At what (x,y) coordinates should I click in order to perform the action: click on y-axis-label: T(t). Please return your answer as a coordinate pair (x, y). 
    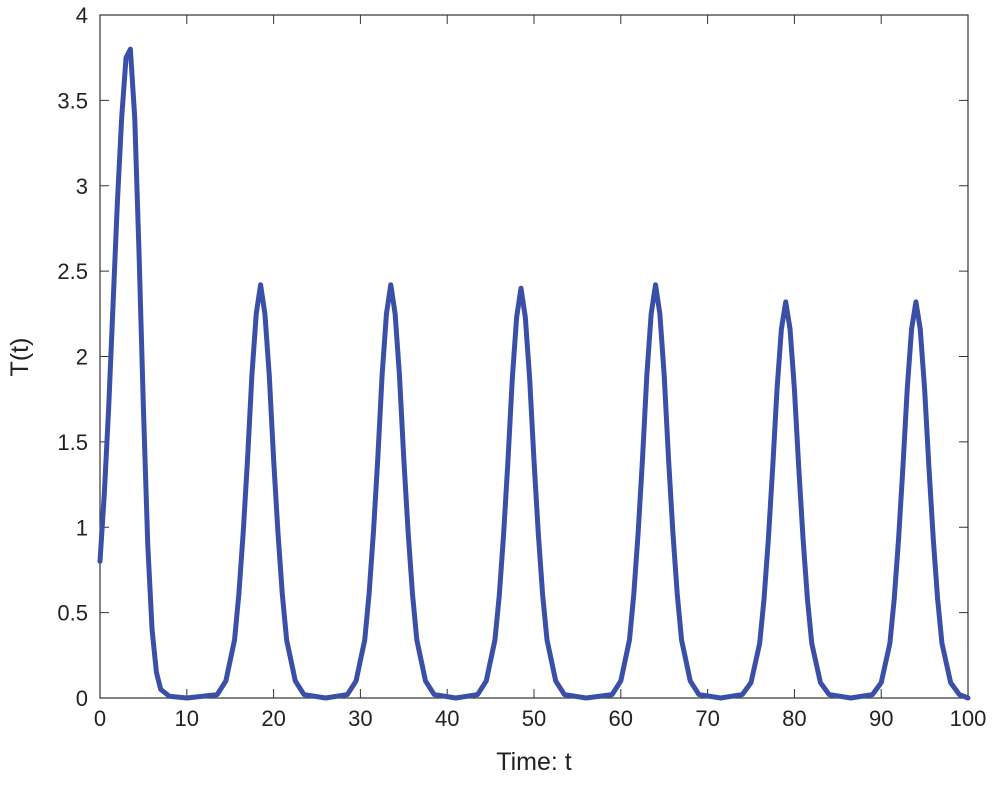
    Looking at the image, I should click on (20, 357).